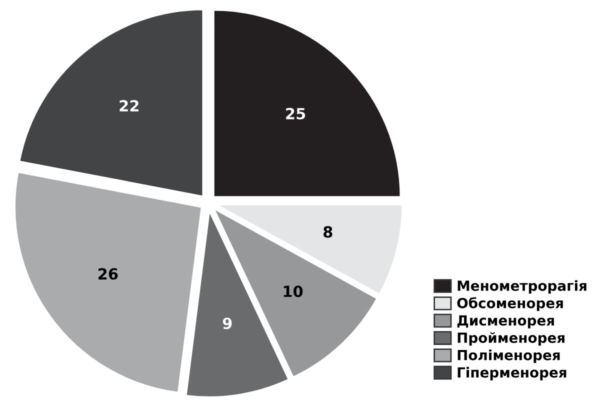  I want to click on data-label: 9, so click(227, 324).